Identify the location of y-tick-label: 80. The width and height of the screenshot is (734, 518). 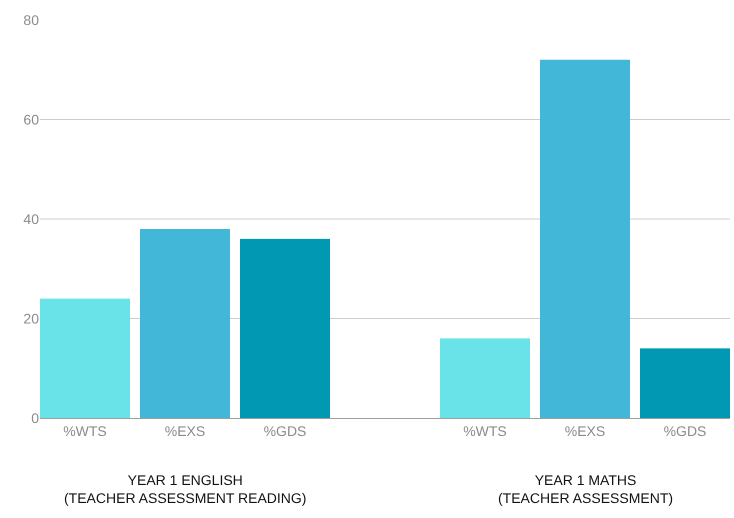
(31, 20).